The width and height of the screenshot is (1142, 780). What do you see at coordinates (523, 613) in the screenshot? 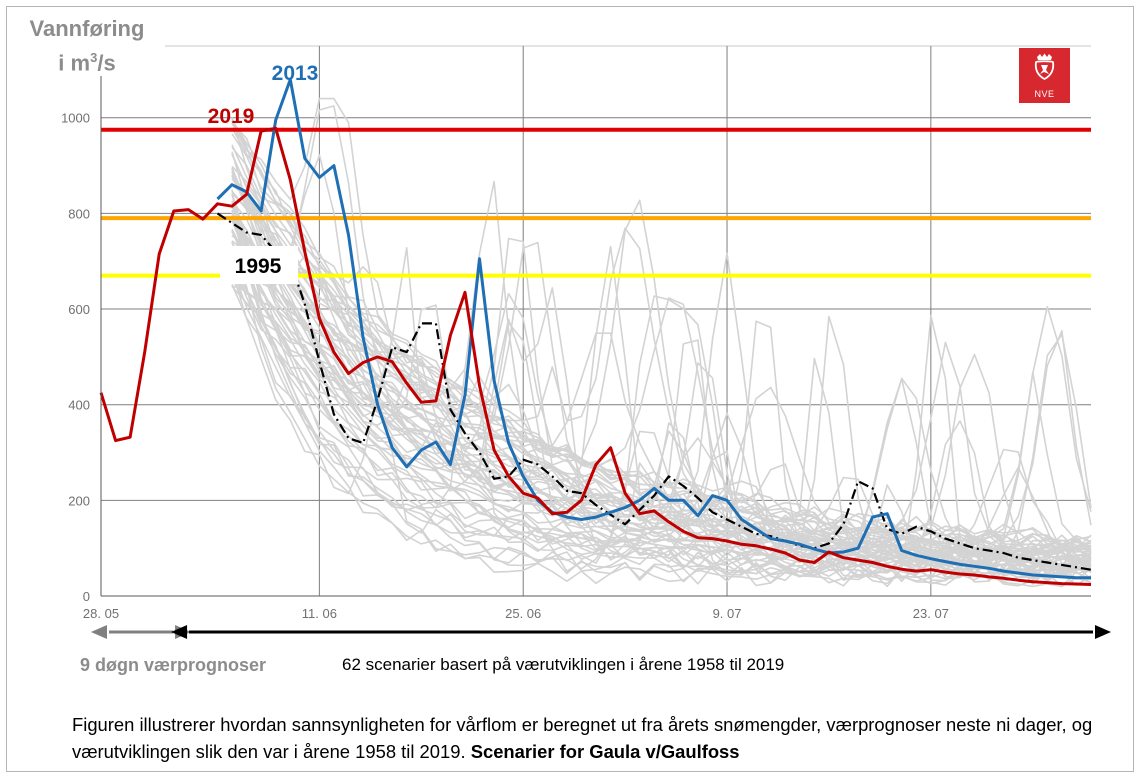
I see `x-tick-label-2: 25. 06` at bounding box center [523, 613].